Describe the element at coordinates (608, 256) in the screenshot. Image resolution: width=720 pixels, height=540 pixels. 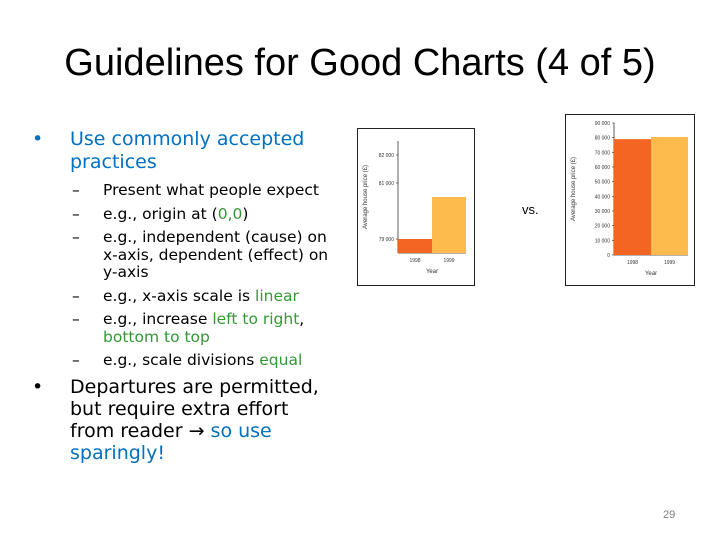
I see `y-tick-label: 0` at that location.